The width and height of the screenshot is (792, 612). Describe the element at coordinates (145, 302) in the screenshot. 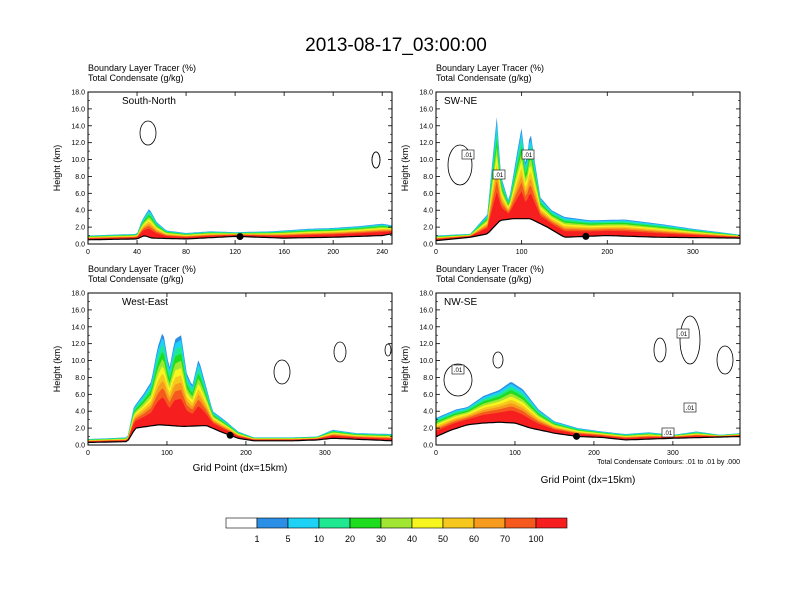

I see `panel-name: West-East` at that location.